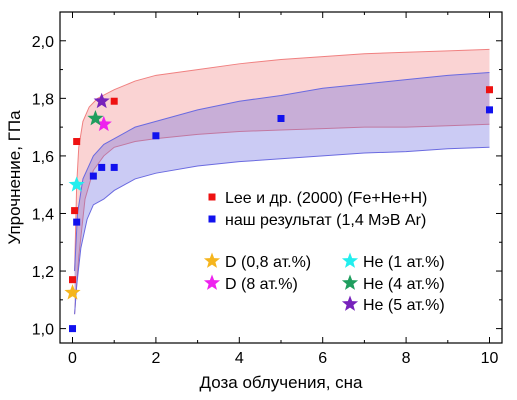  What do you see at coordinates (239, 358) in the screenshot?
I see `x-tick-label: 4` at bounding box center [239, 358].